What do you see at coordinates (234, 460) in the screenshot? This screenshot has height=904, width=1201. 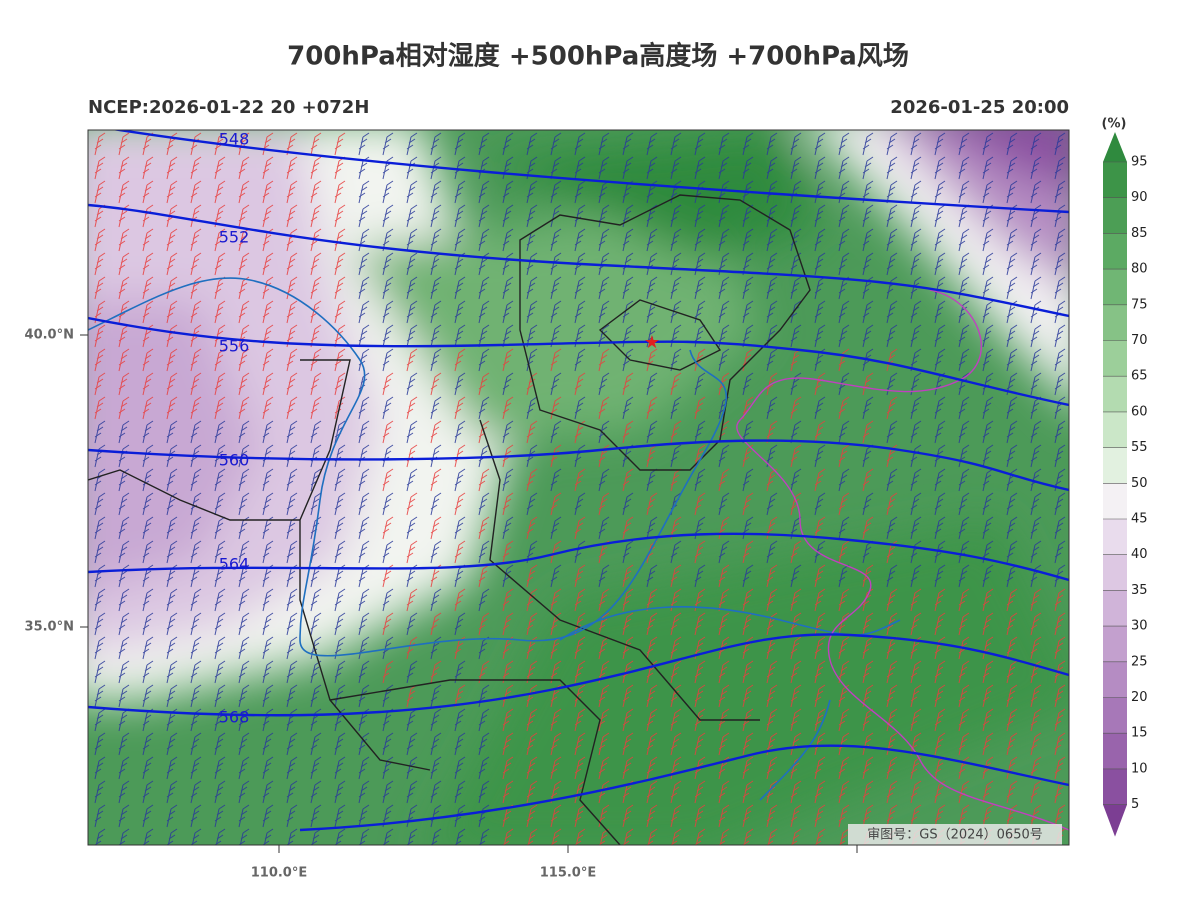 I see `contour-label: 560` at bounding box center [234, 460].